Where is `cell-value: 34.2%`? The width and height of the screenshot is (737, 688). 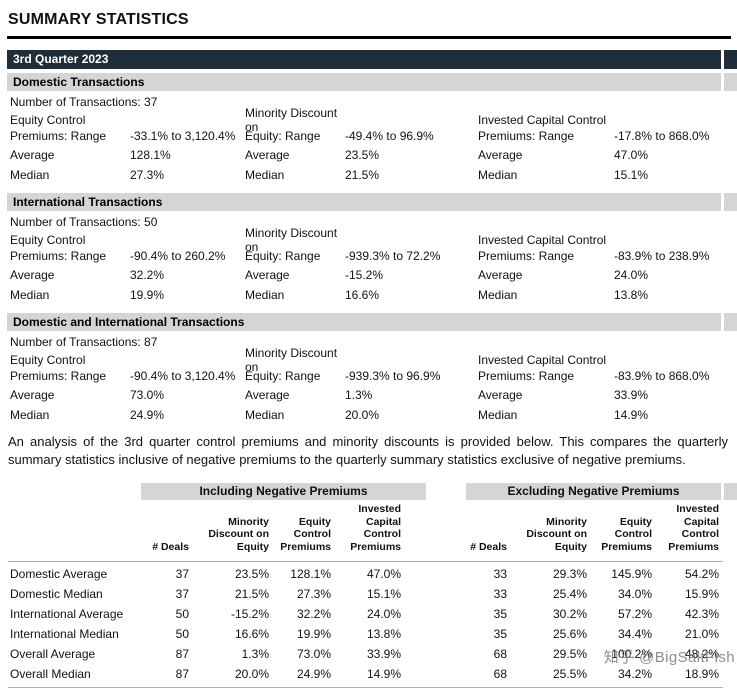 cell-value: 34.2% is located at coordinates (634, 674).